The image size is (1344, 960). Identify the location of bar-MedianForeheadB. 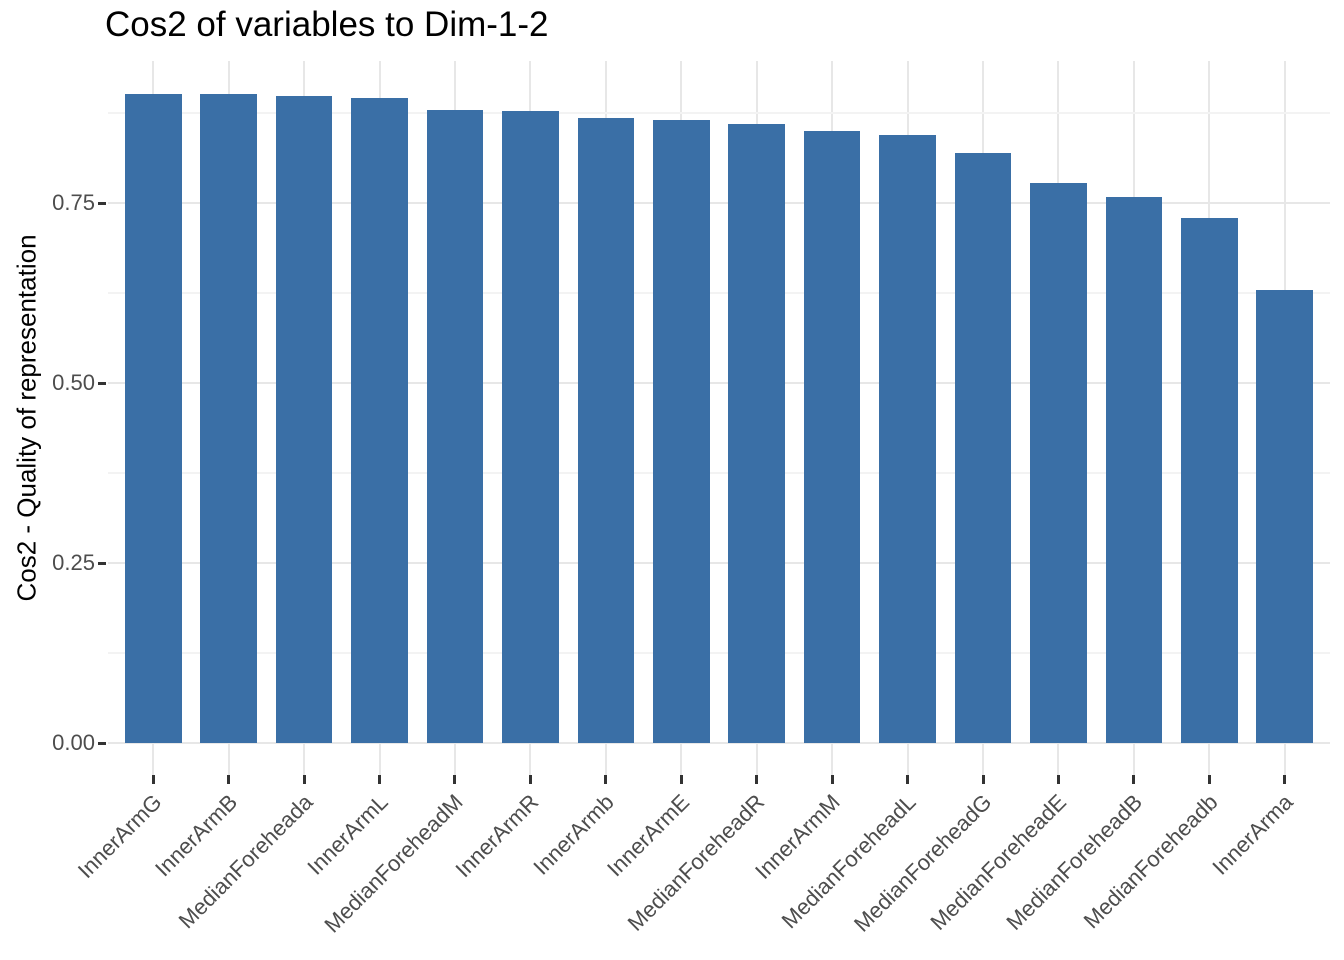
(1134, 470).